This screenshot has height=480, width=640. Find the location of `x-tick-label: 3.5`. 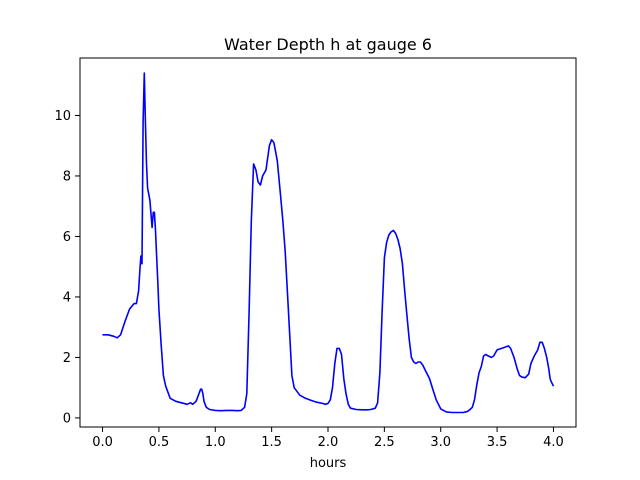

x-tick-label: 3.5 is located at coordinates (497, 442).